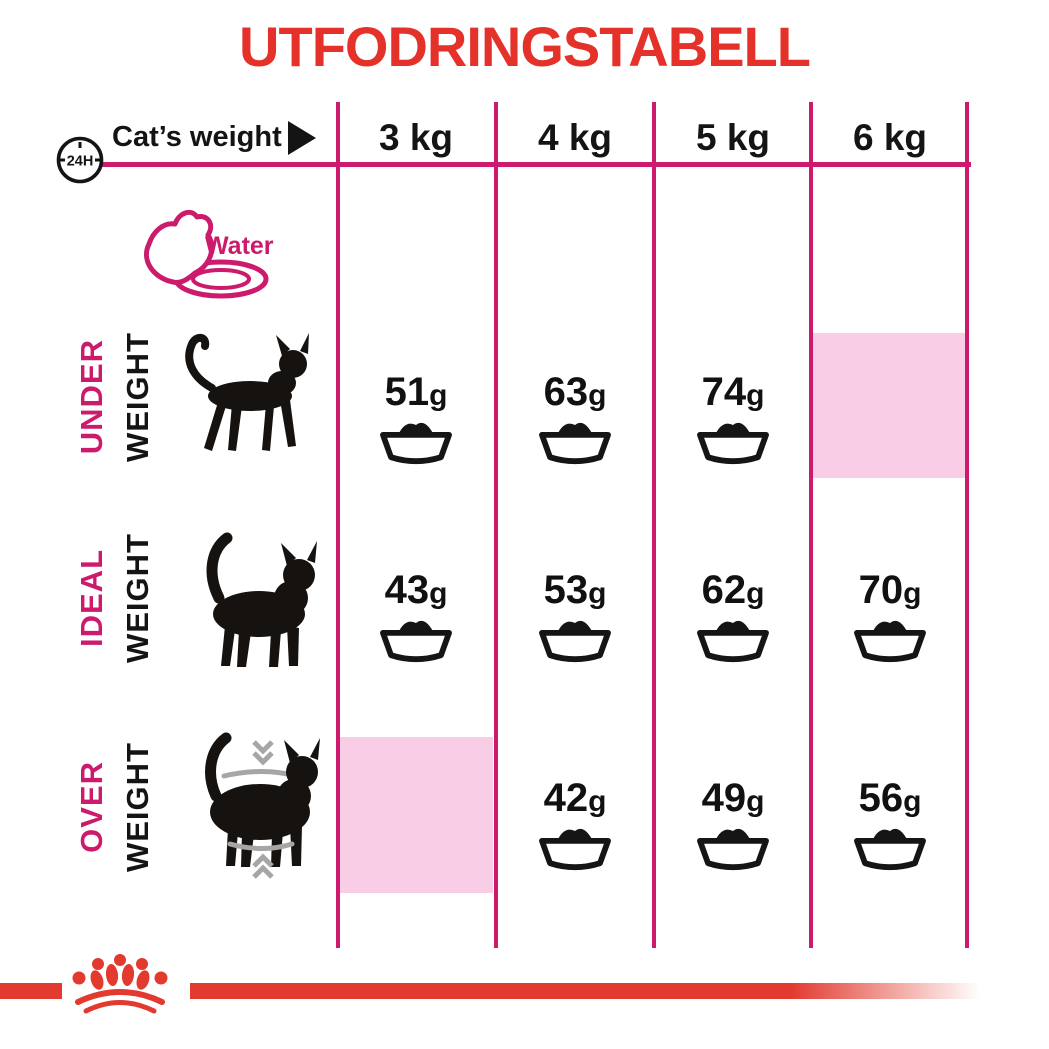 The width and height of the screenshot is (1049, 1049). What do you see at coordinates (302, 138) in the screenshot?
I see `arrow-right-icon` at bounding box center [302, 138].